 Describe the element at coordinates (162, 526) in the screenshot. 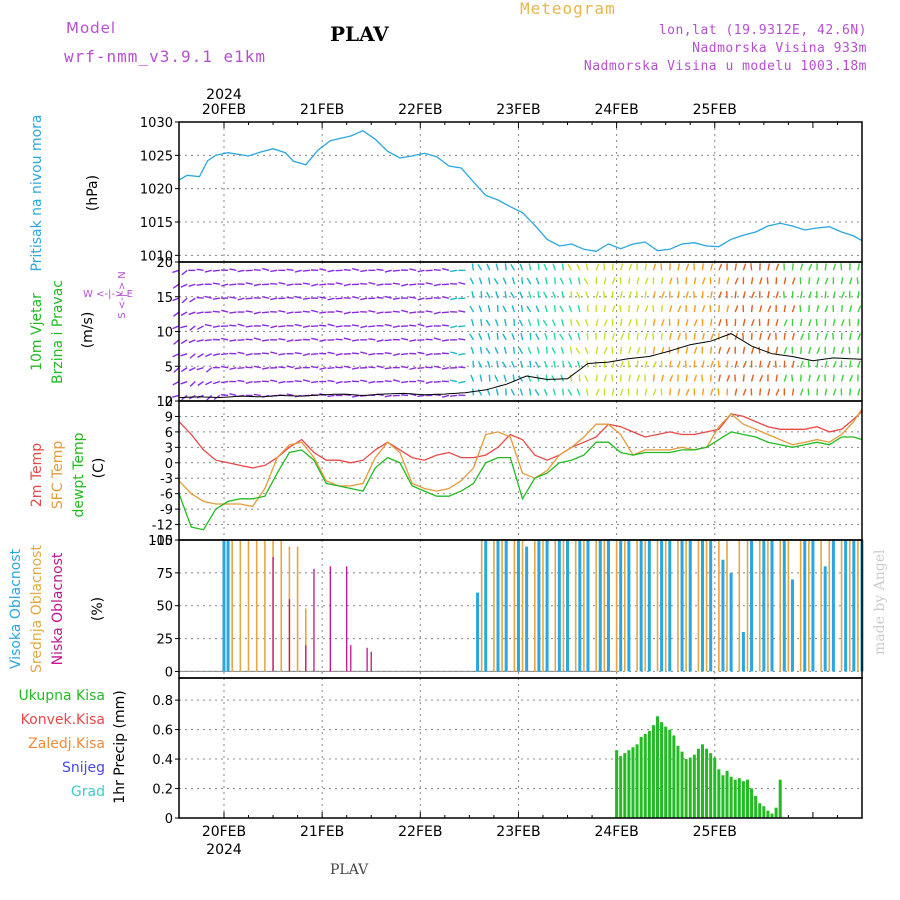

I see `y-tick-label: -12` at that location.